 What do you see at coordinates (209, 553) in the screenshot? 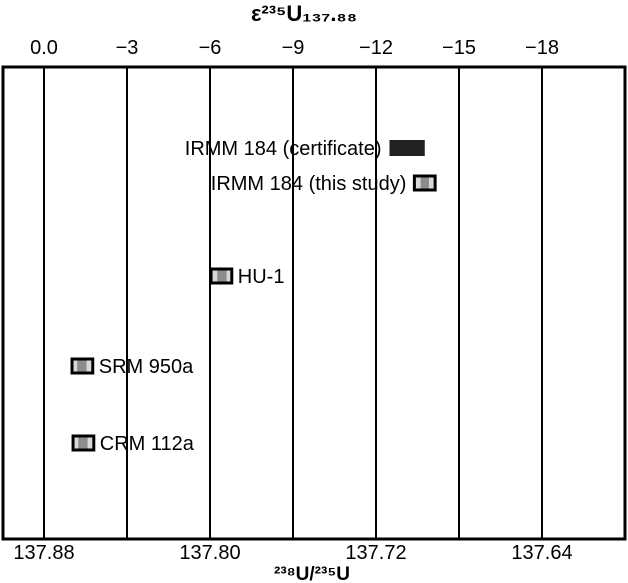
I see `bottom-tick-label: 137.80` at bounding box center [209, 553].